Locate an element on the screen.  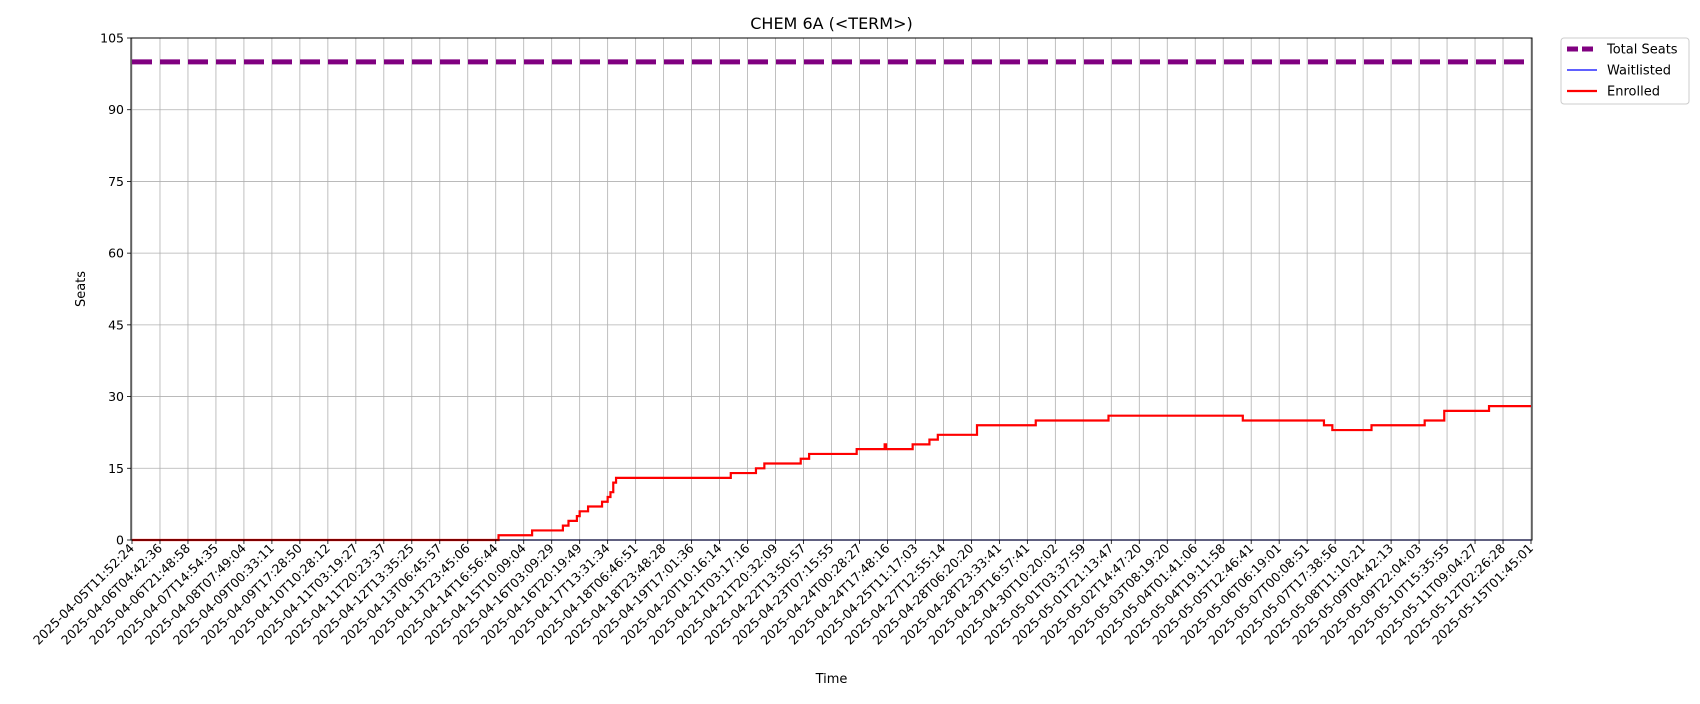
y-tick-label: 45 is located at coordinates (116, 324).